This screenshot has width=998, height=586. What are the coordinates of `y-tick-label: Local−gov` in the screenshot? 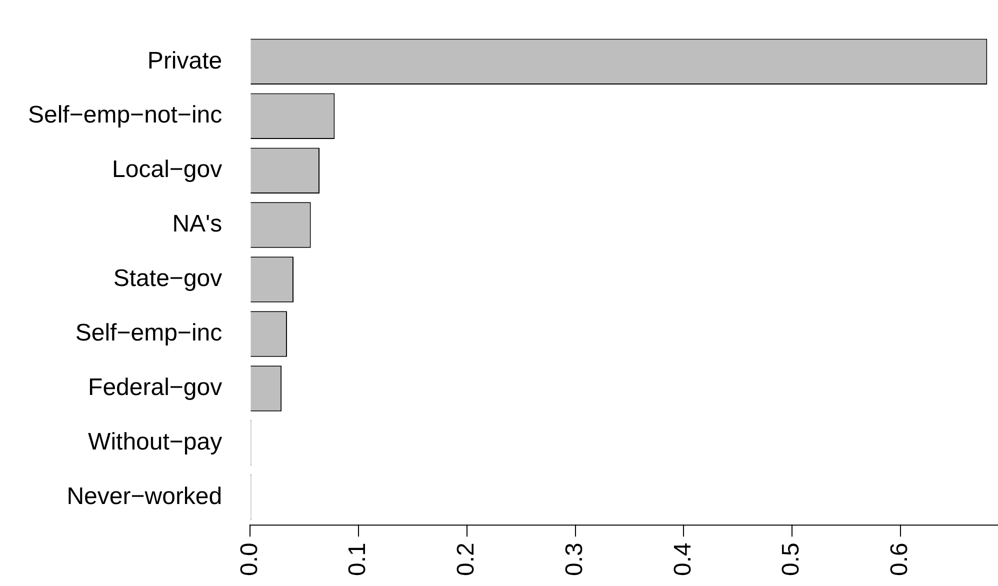 It's located at (167, 170).